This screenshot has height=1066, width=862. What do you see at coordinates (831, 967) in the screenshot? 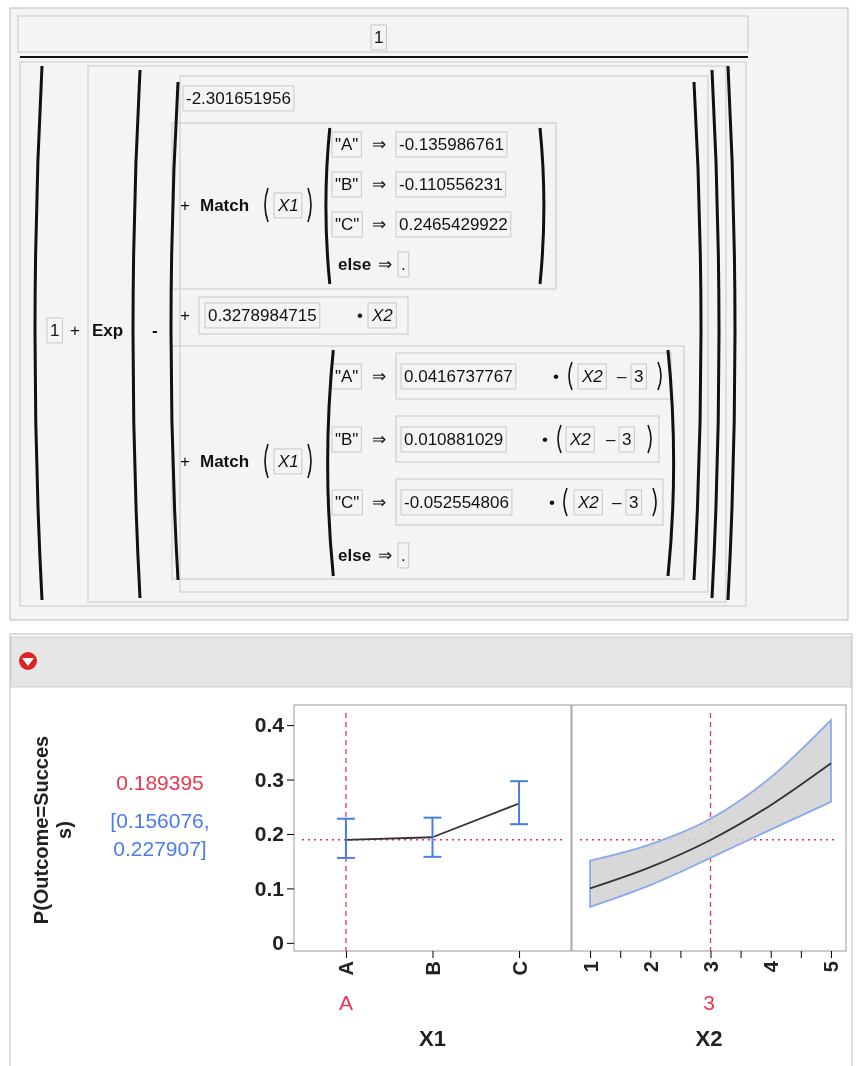
I see `x-tick-label: 5` at bounding box center [831, 967].